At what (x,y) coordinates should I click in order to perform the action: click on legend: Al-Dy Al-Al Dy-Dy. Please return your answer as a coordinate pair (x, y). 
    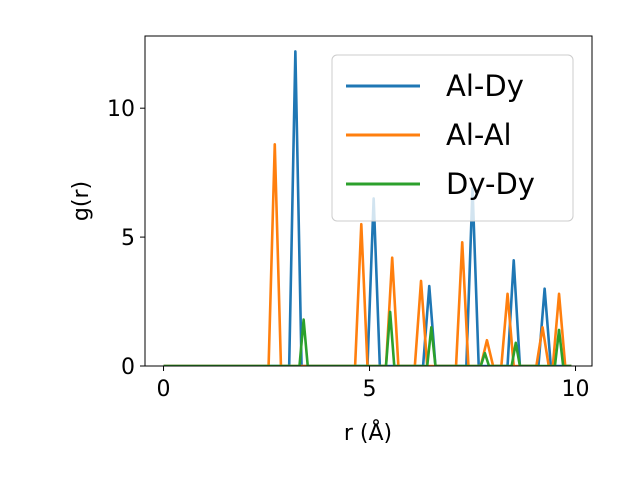
    Looking at the image, I should click on (452, 138).